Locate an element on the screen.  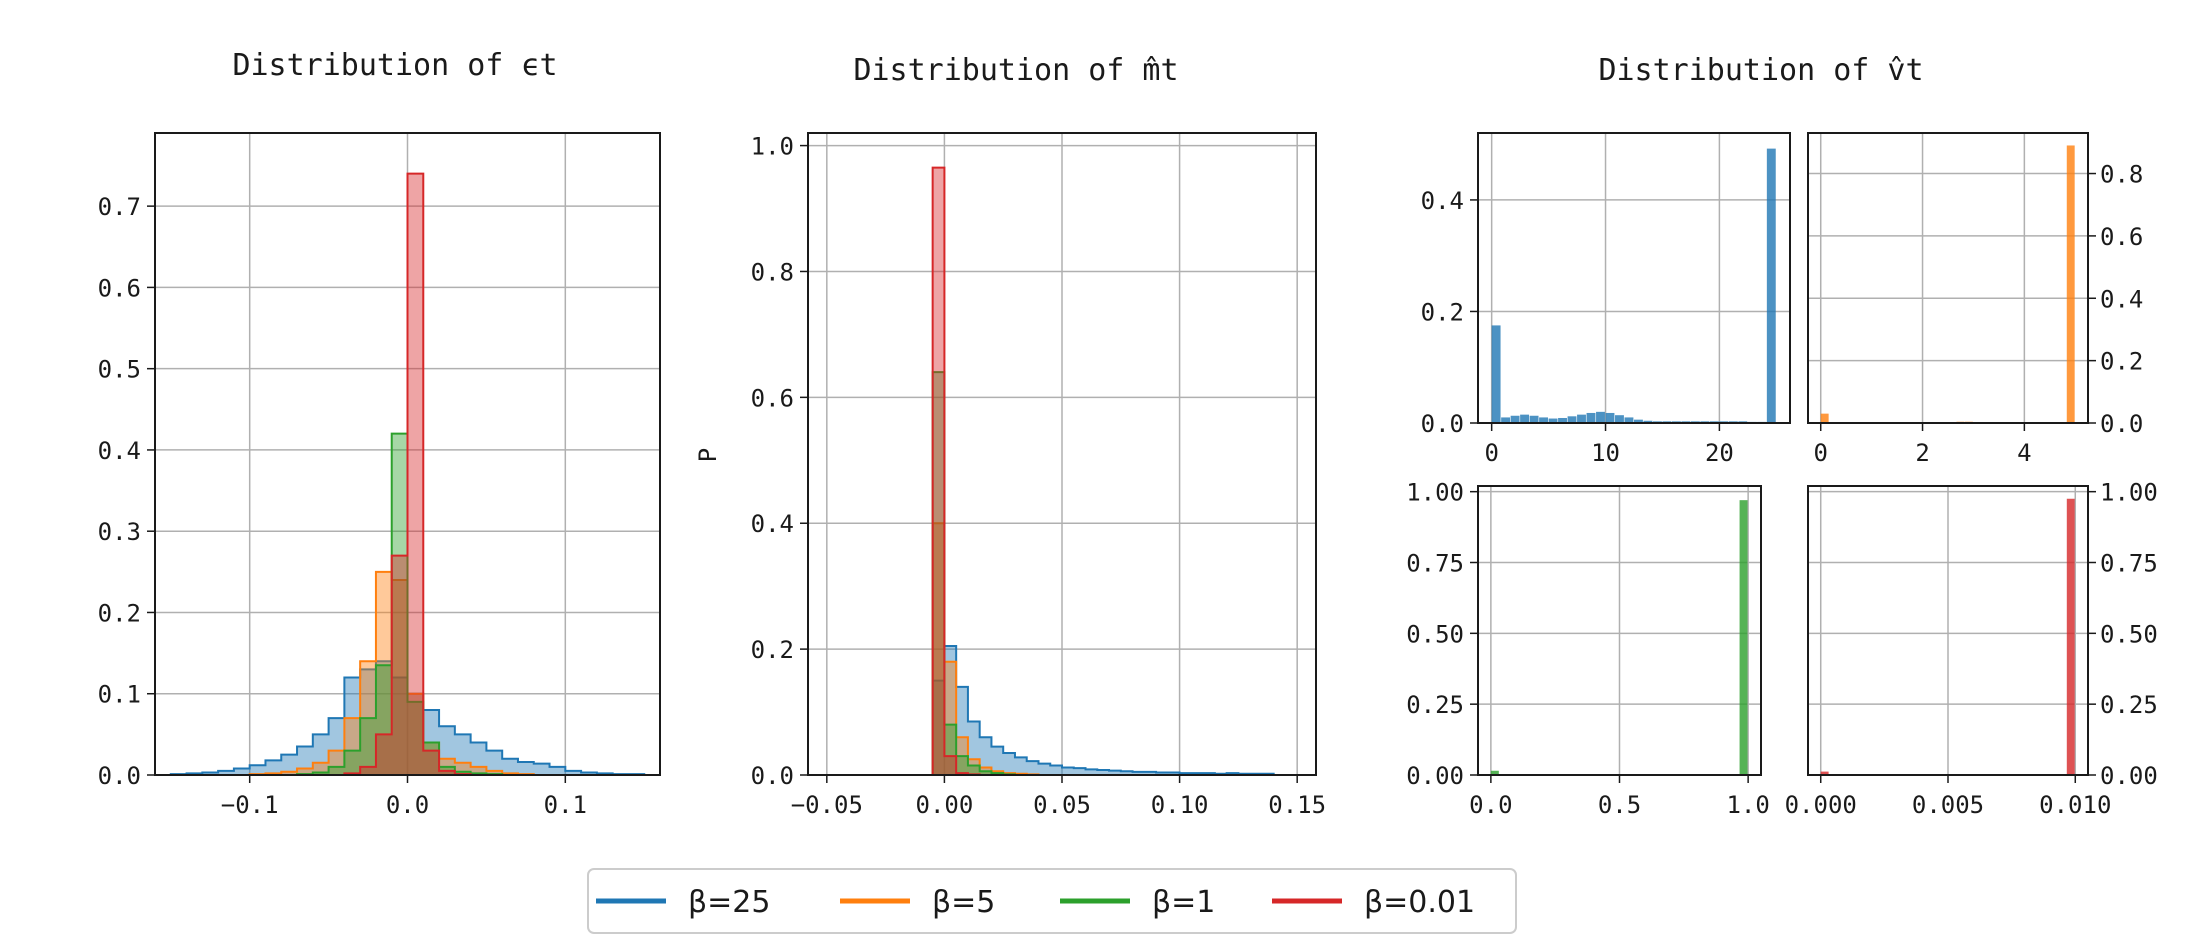
xtick-label: −0.1 is located at coordinates (250, 805).